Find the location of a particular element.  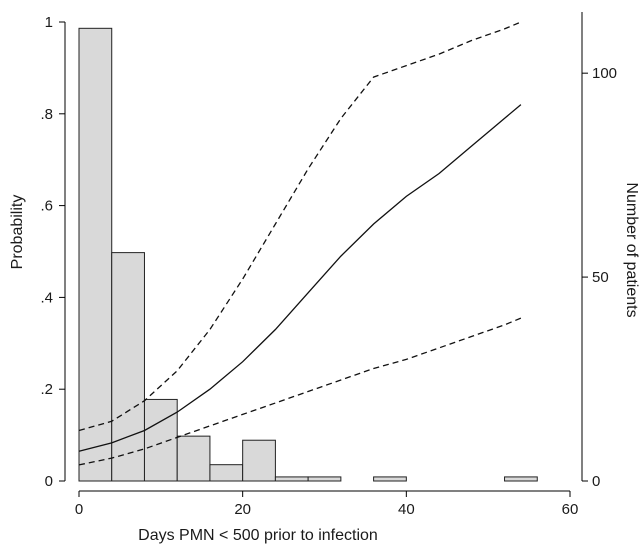

y-right-tick-label: 100 is located at coordinates (604, 73).